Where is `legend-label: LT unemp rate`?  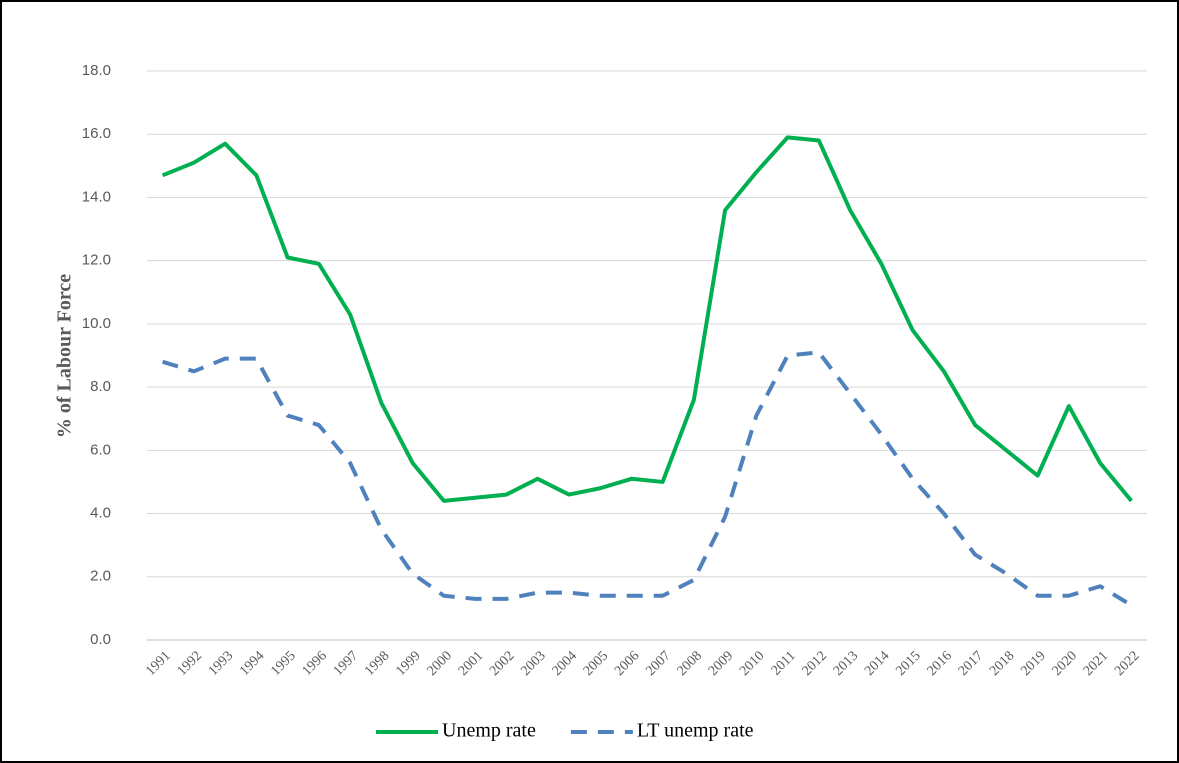 legend-label: LT unemp rate is located at coordinates (695, 731).